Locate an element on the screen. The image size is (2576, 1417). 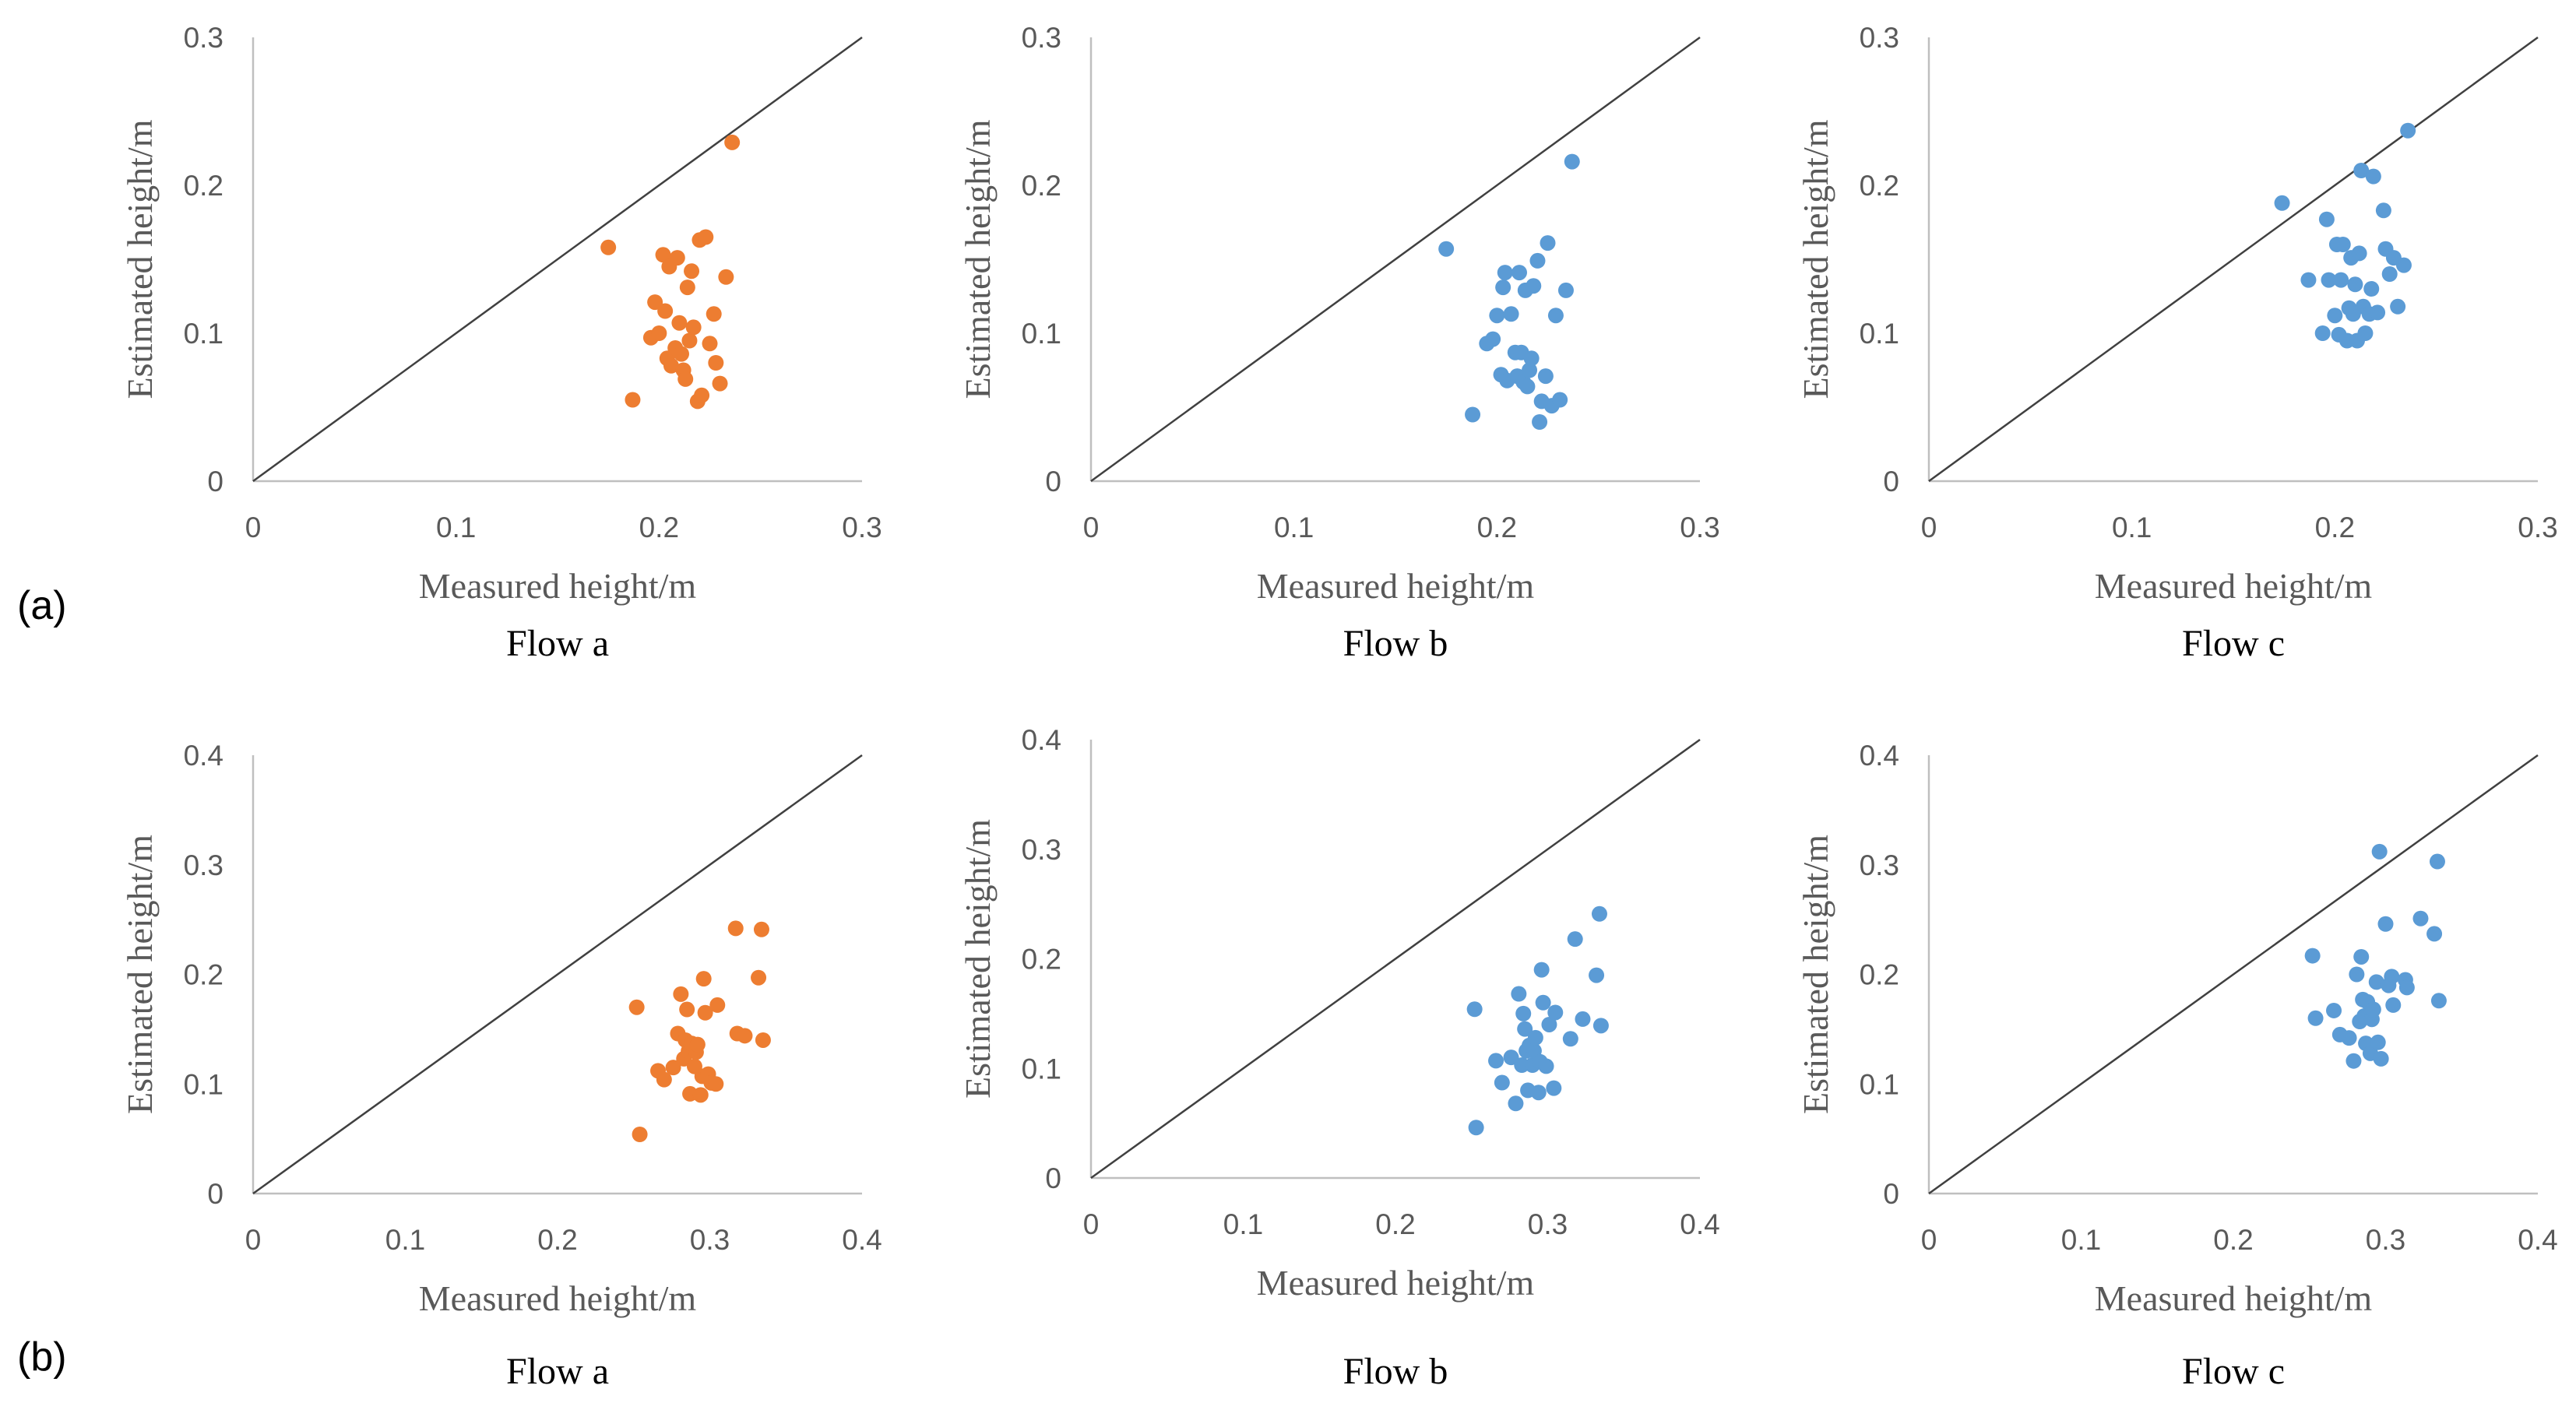
y-tick-label: 0.2 is located at coordinates (1879, 975).